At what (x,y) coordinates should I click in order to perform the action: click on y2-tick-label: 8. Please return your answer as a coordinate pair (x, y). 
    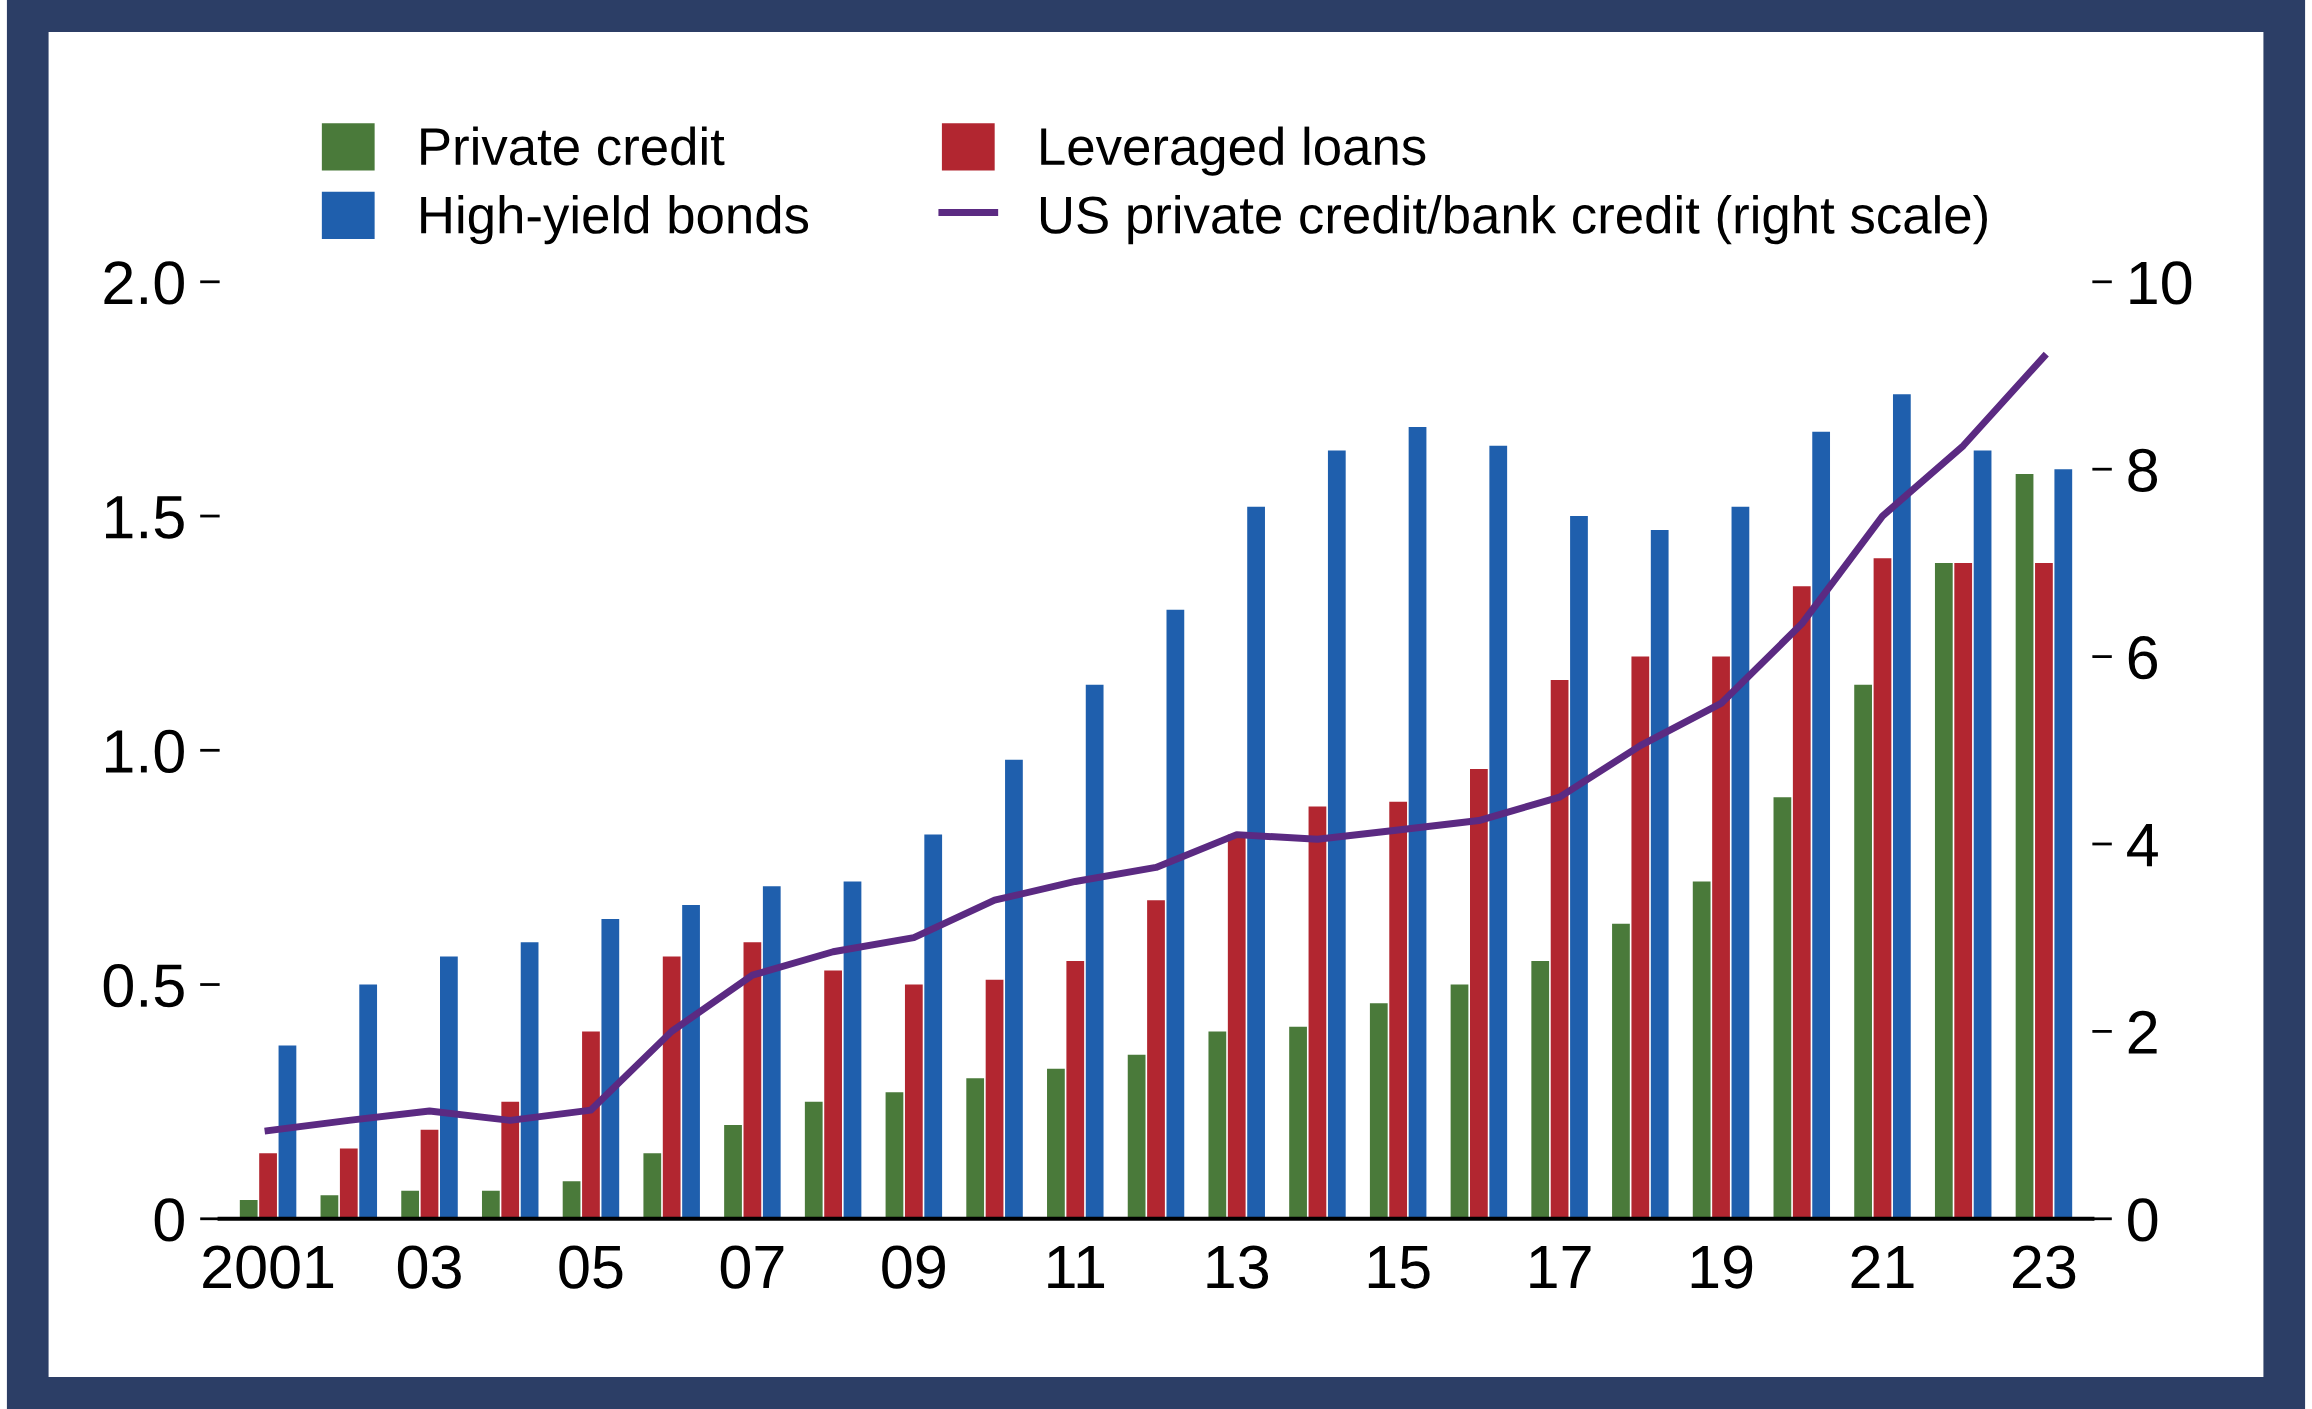
    Looking at the image, I should click on (2143, 470).